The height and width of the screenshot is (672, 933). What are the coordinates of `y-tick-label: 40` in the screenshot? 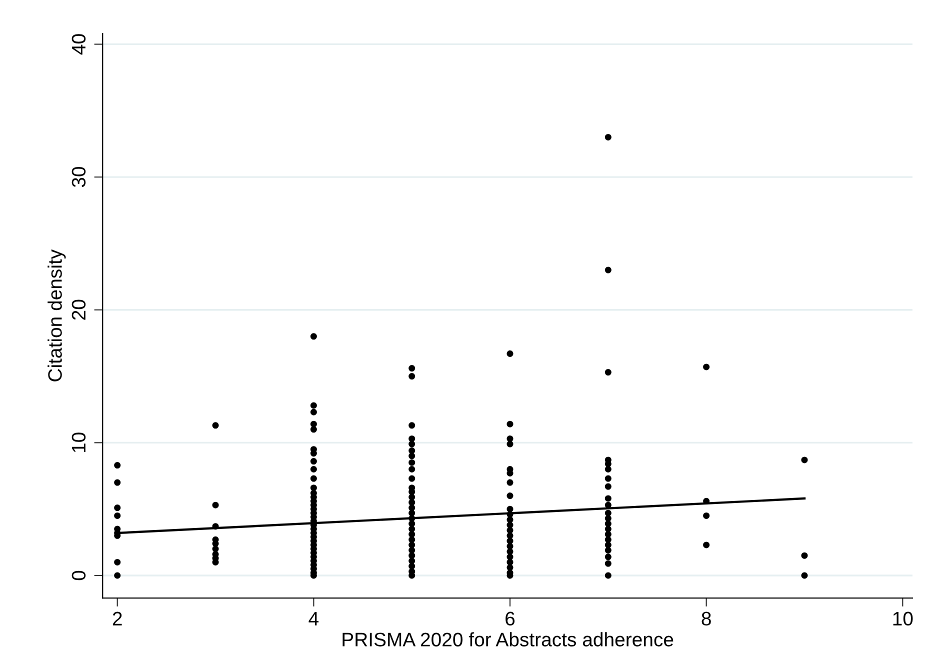 It's located at (79, 44).